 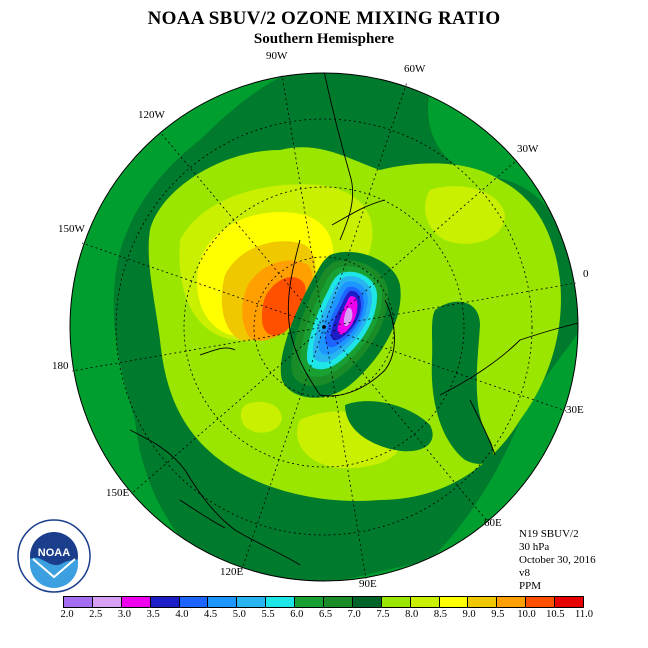 What do you see at coordinates (261, 417) in the screenshot?
I see `field-8p0-spot` at bounding box center [261, 417].